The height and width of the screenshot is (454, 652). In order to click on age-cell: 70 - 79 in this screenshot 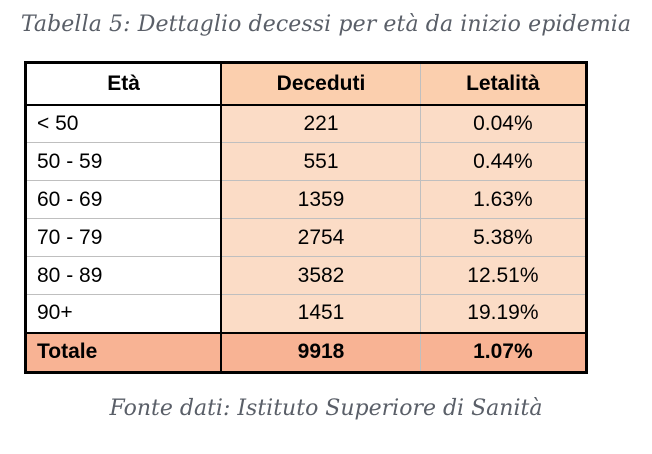, I will do `click(123, 237)`.